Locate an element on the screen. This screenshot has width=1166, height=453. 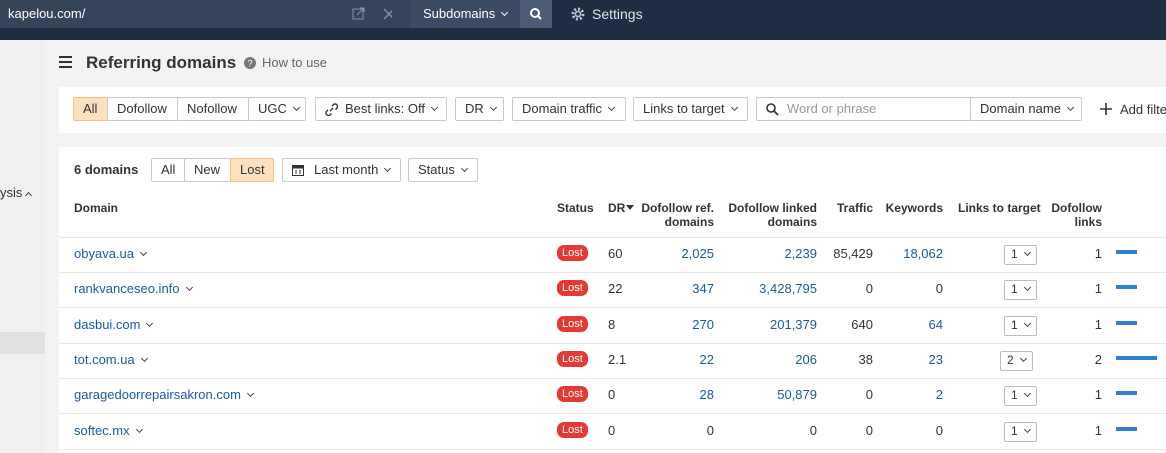
settings-link: Settings is located at coordinates (617, 14).